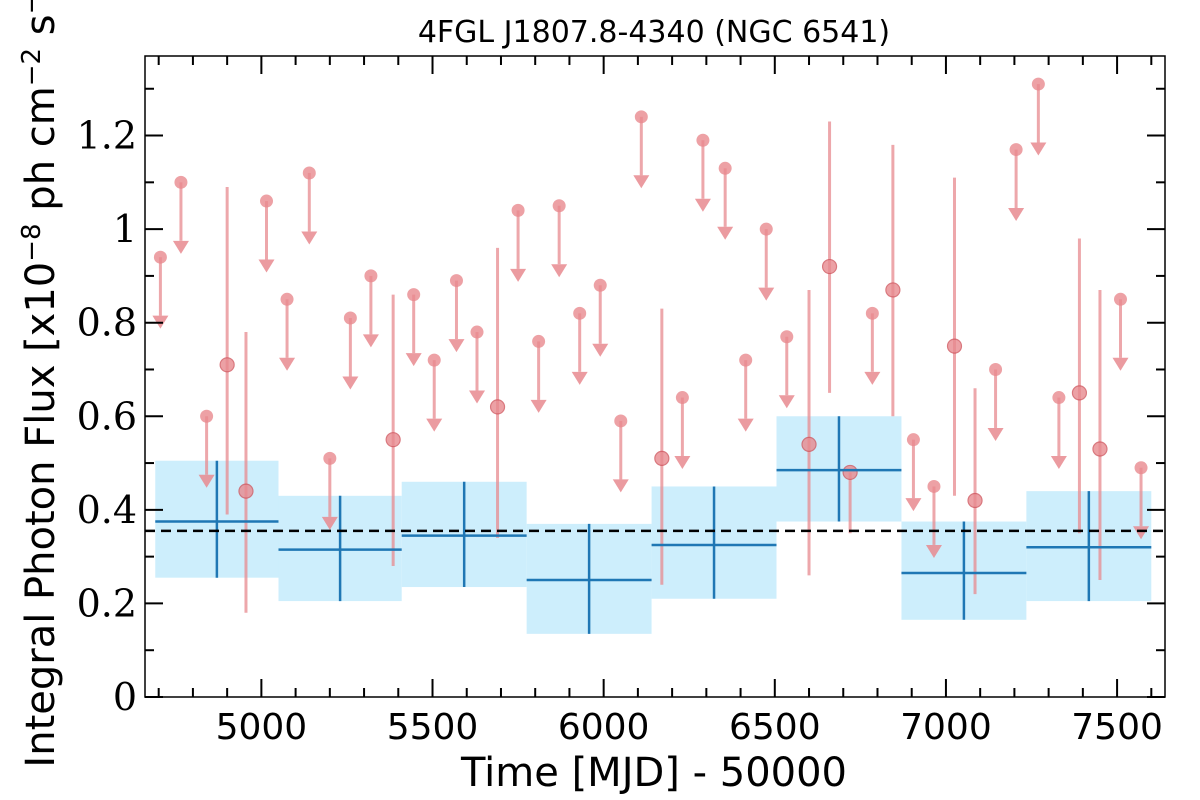  I want to click on y-axis-label-exponent: −2, so click(32, 67).